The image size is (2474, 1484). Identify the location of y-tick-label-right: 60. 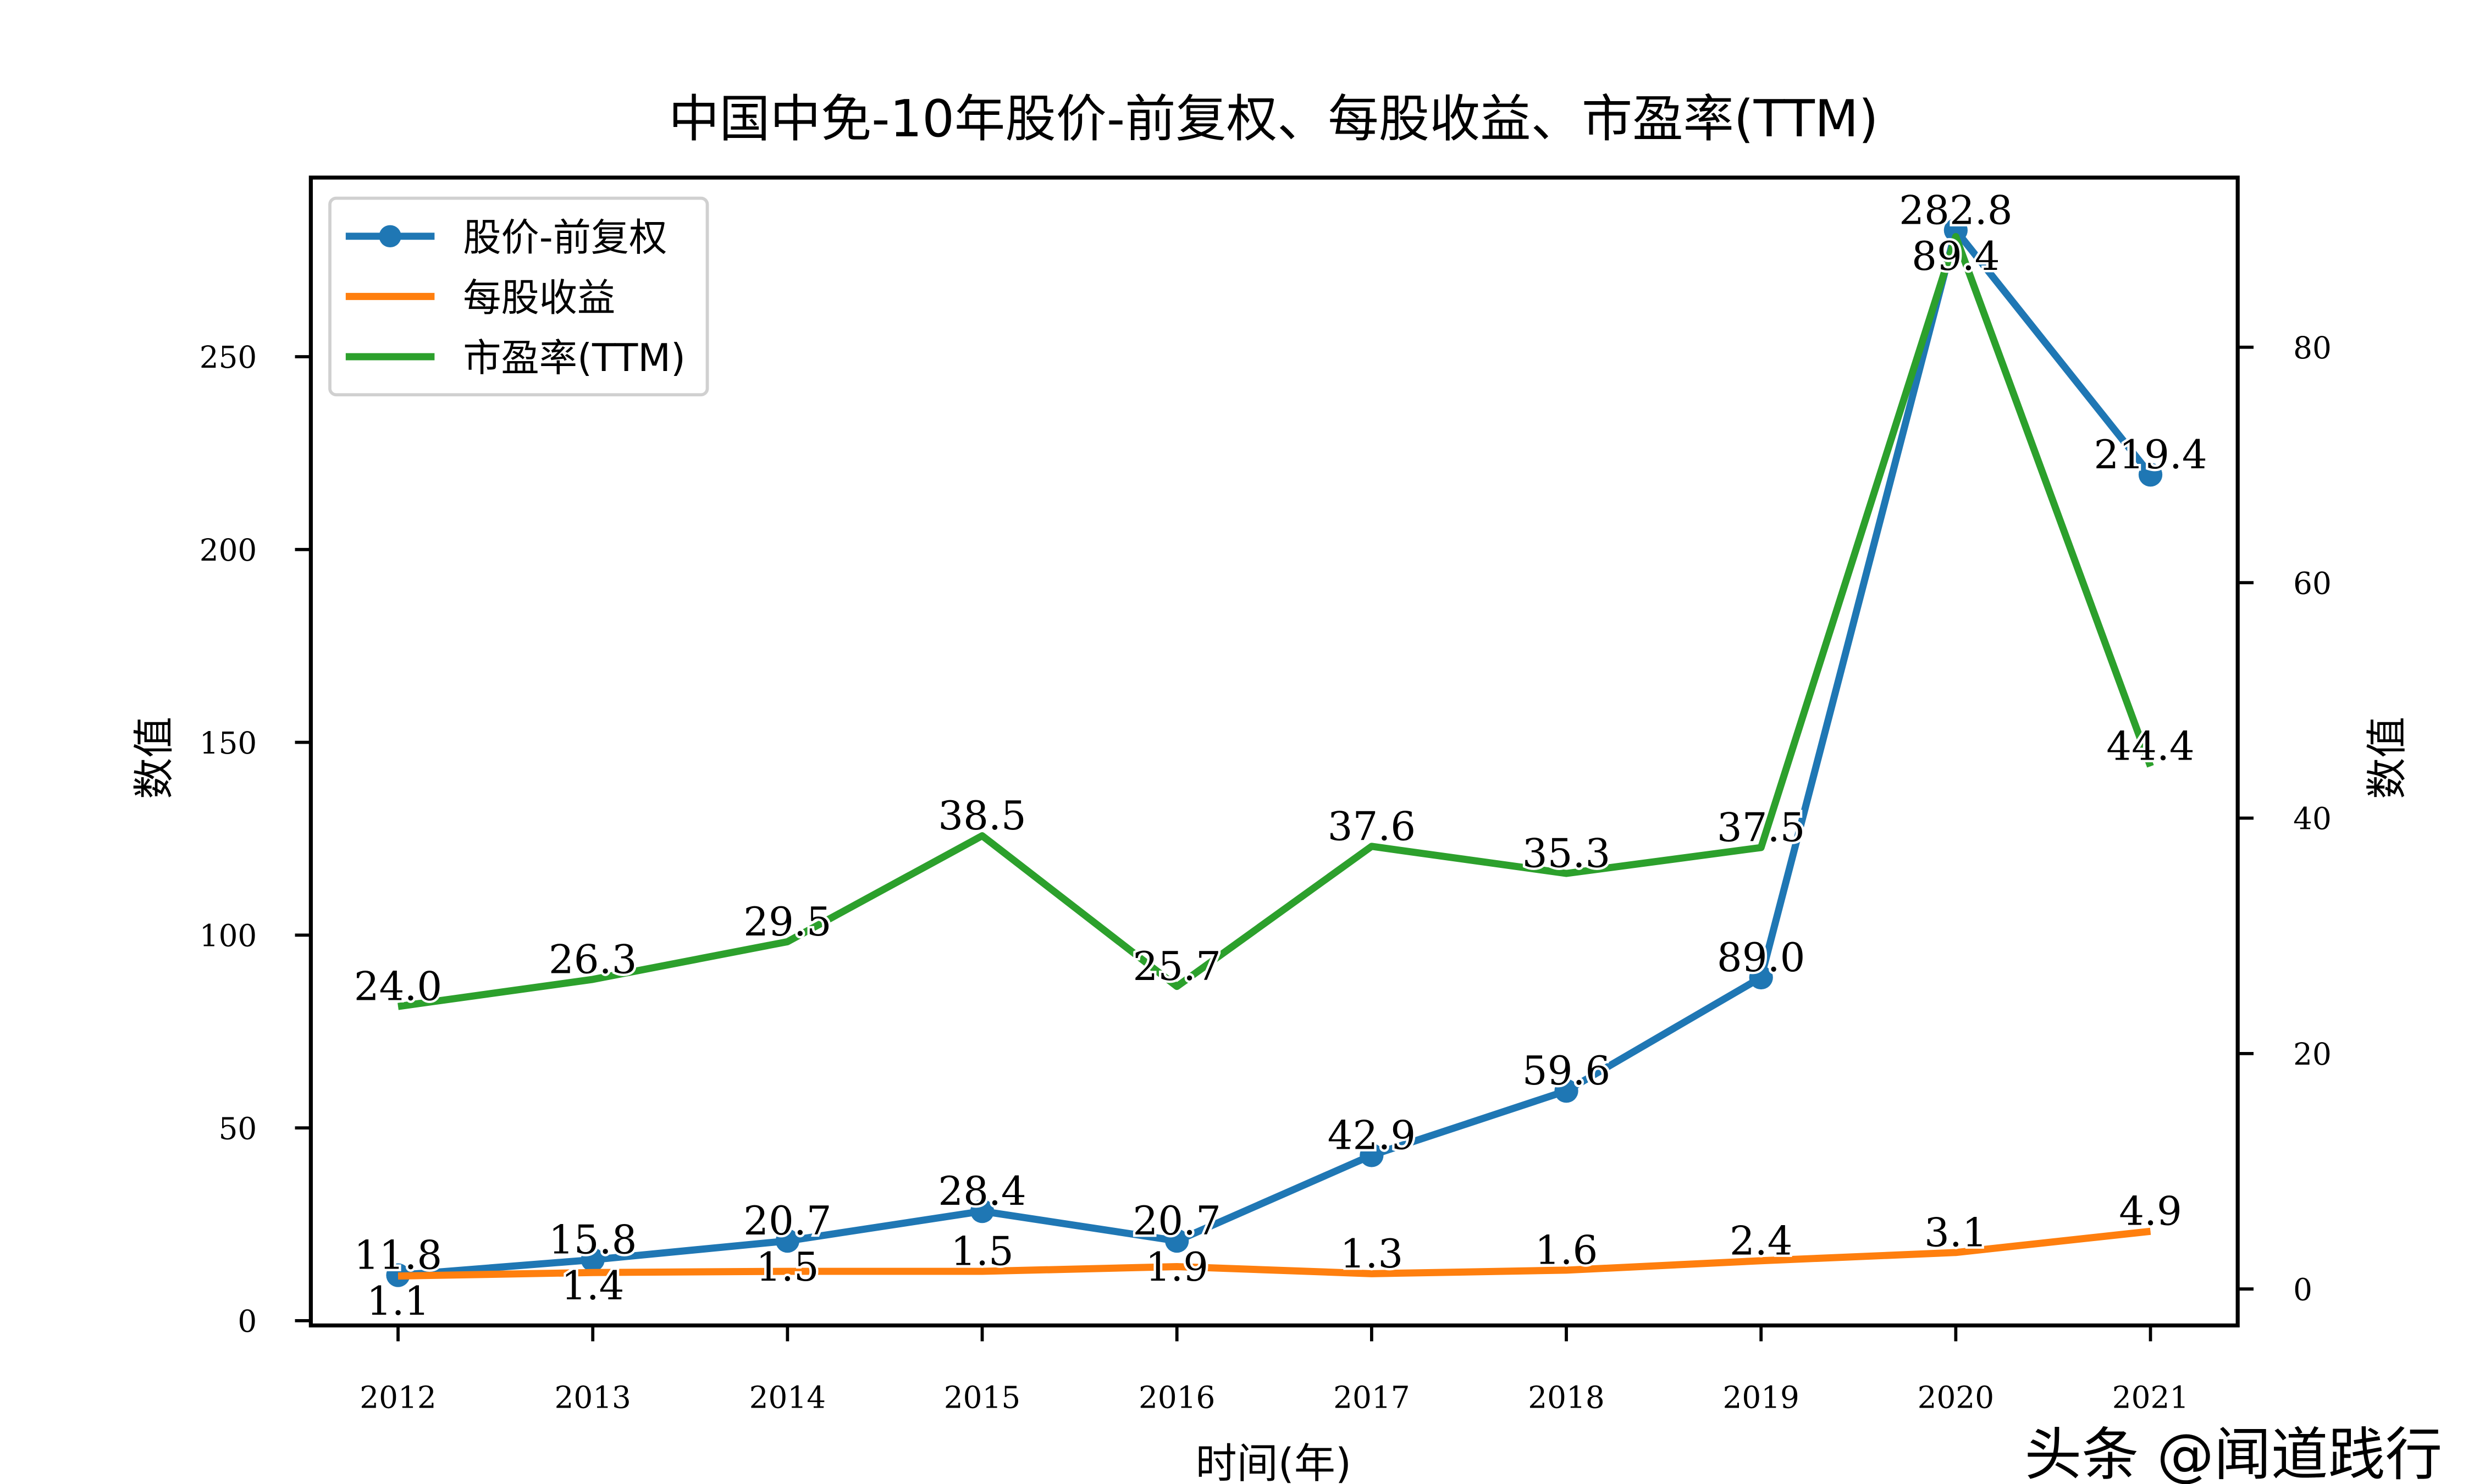
(2313, 583).